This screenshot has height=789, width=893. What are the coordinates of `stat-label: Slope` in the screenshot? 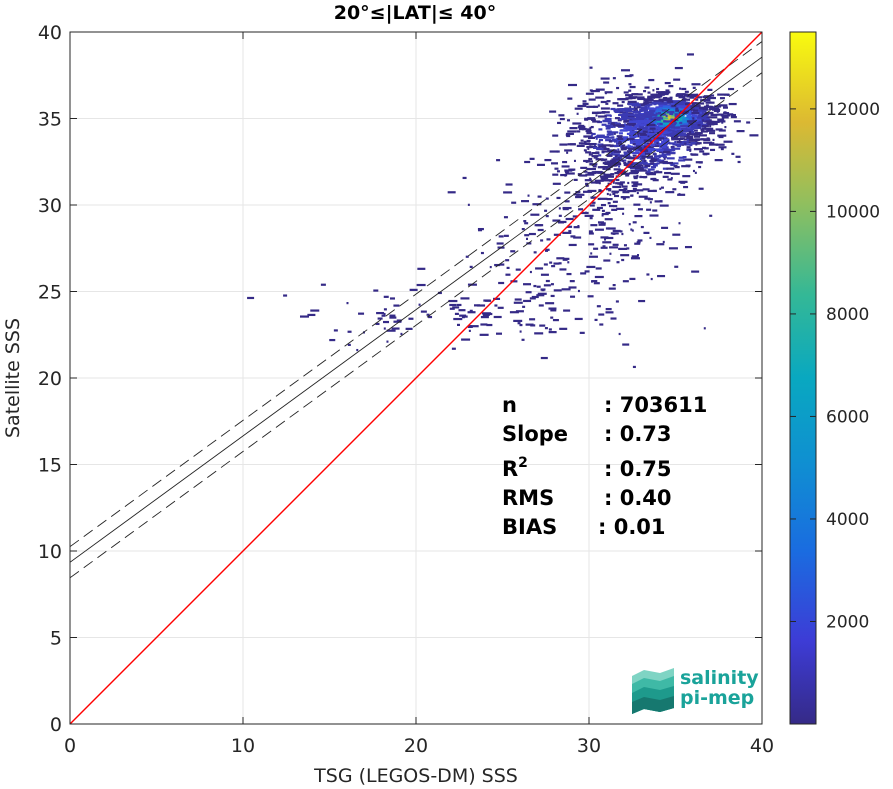 It's located at (535, 434).